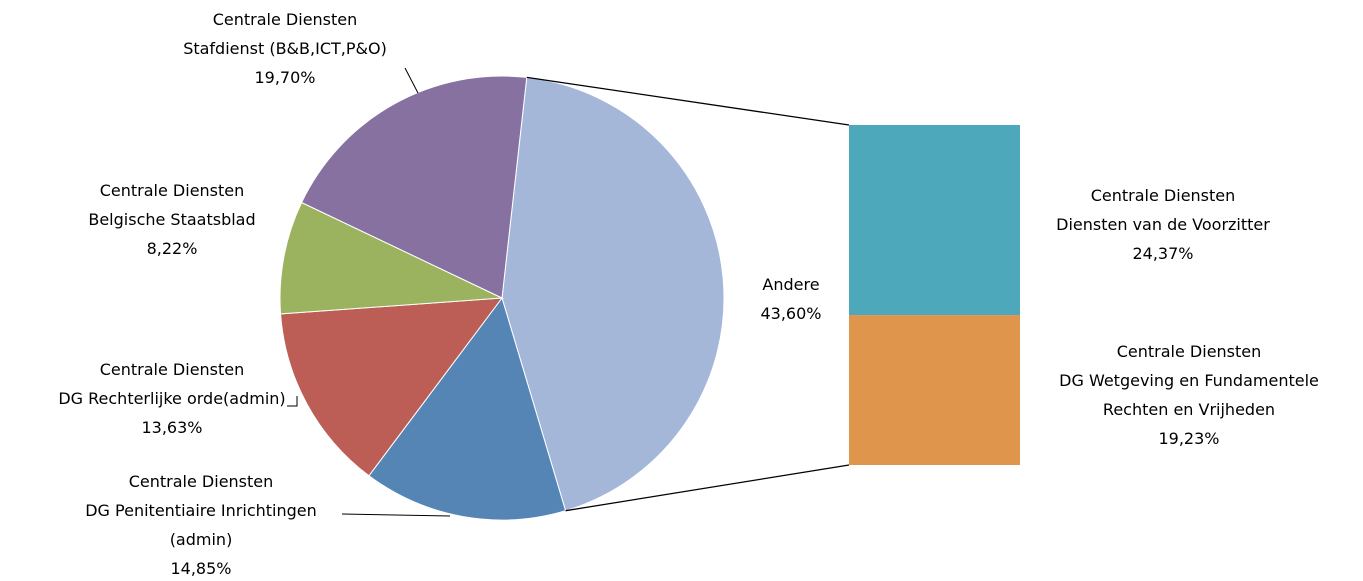 Image resolution: width=1363 pixels, height=581 pixels. Describe the element at coordinates (414, 187) in the screenshot. I see `pie-slice-stafdienst` at that location.